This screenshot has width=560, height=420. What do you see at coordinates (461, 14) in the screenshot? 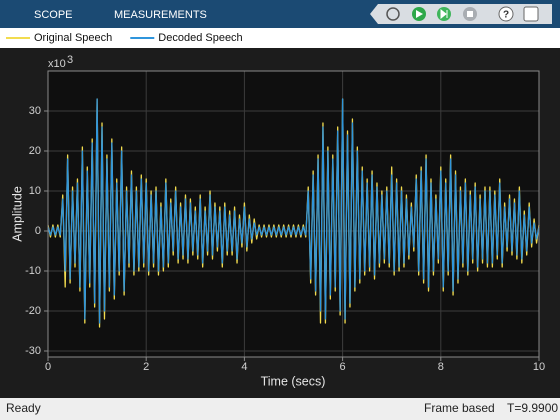
I see `quick-access-bar: ?` at bounding box center [461, 14].